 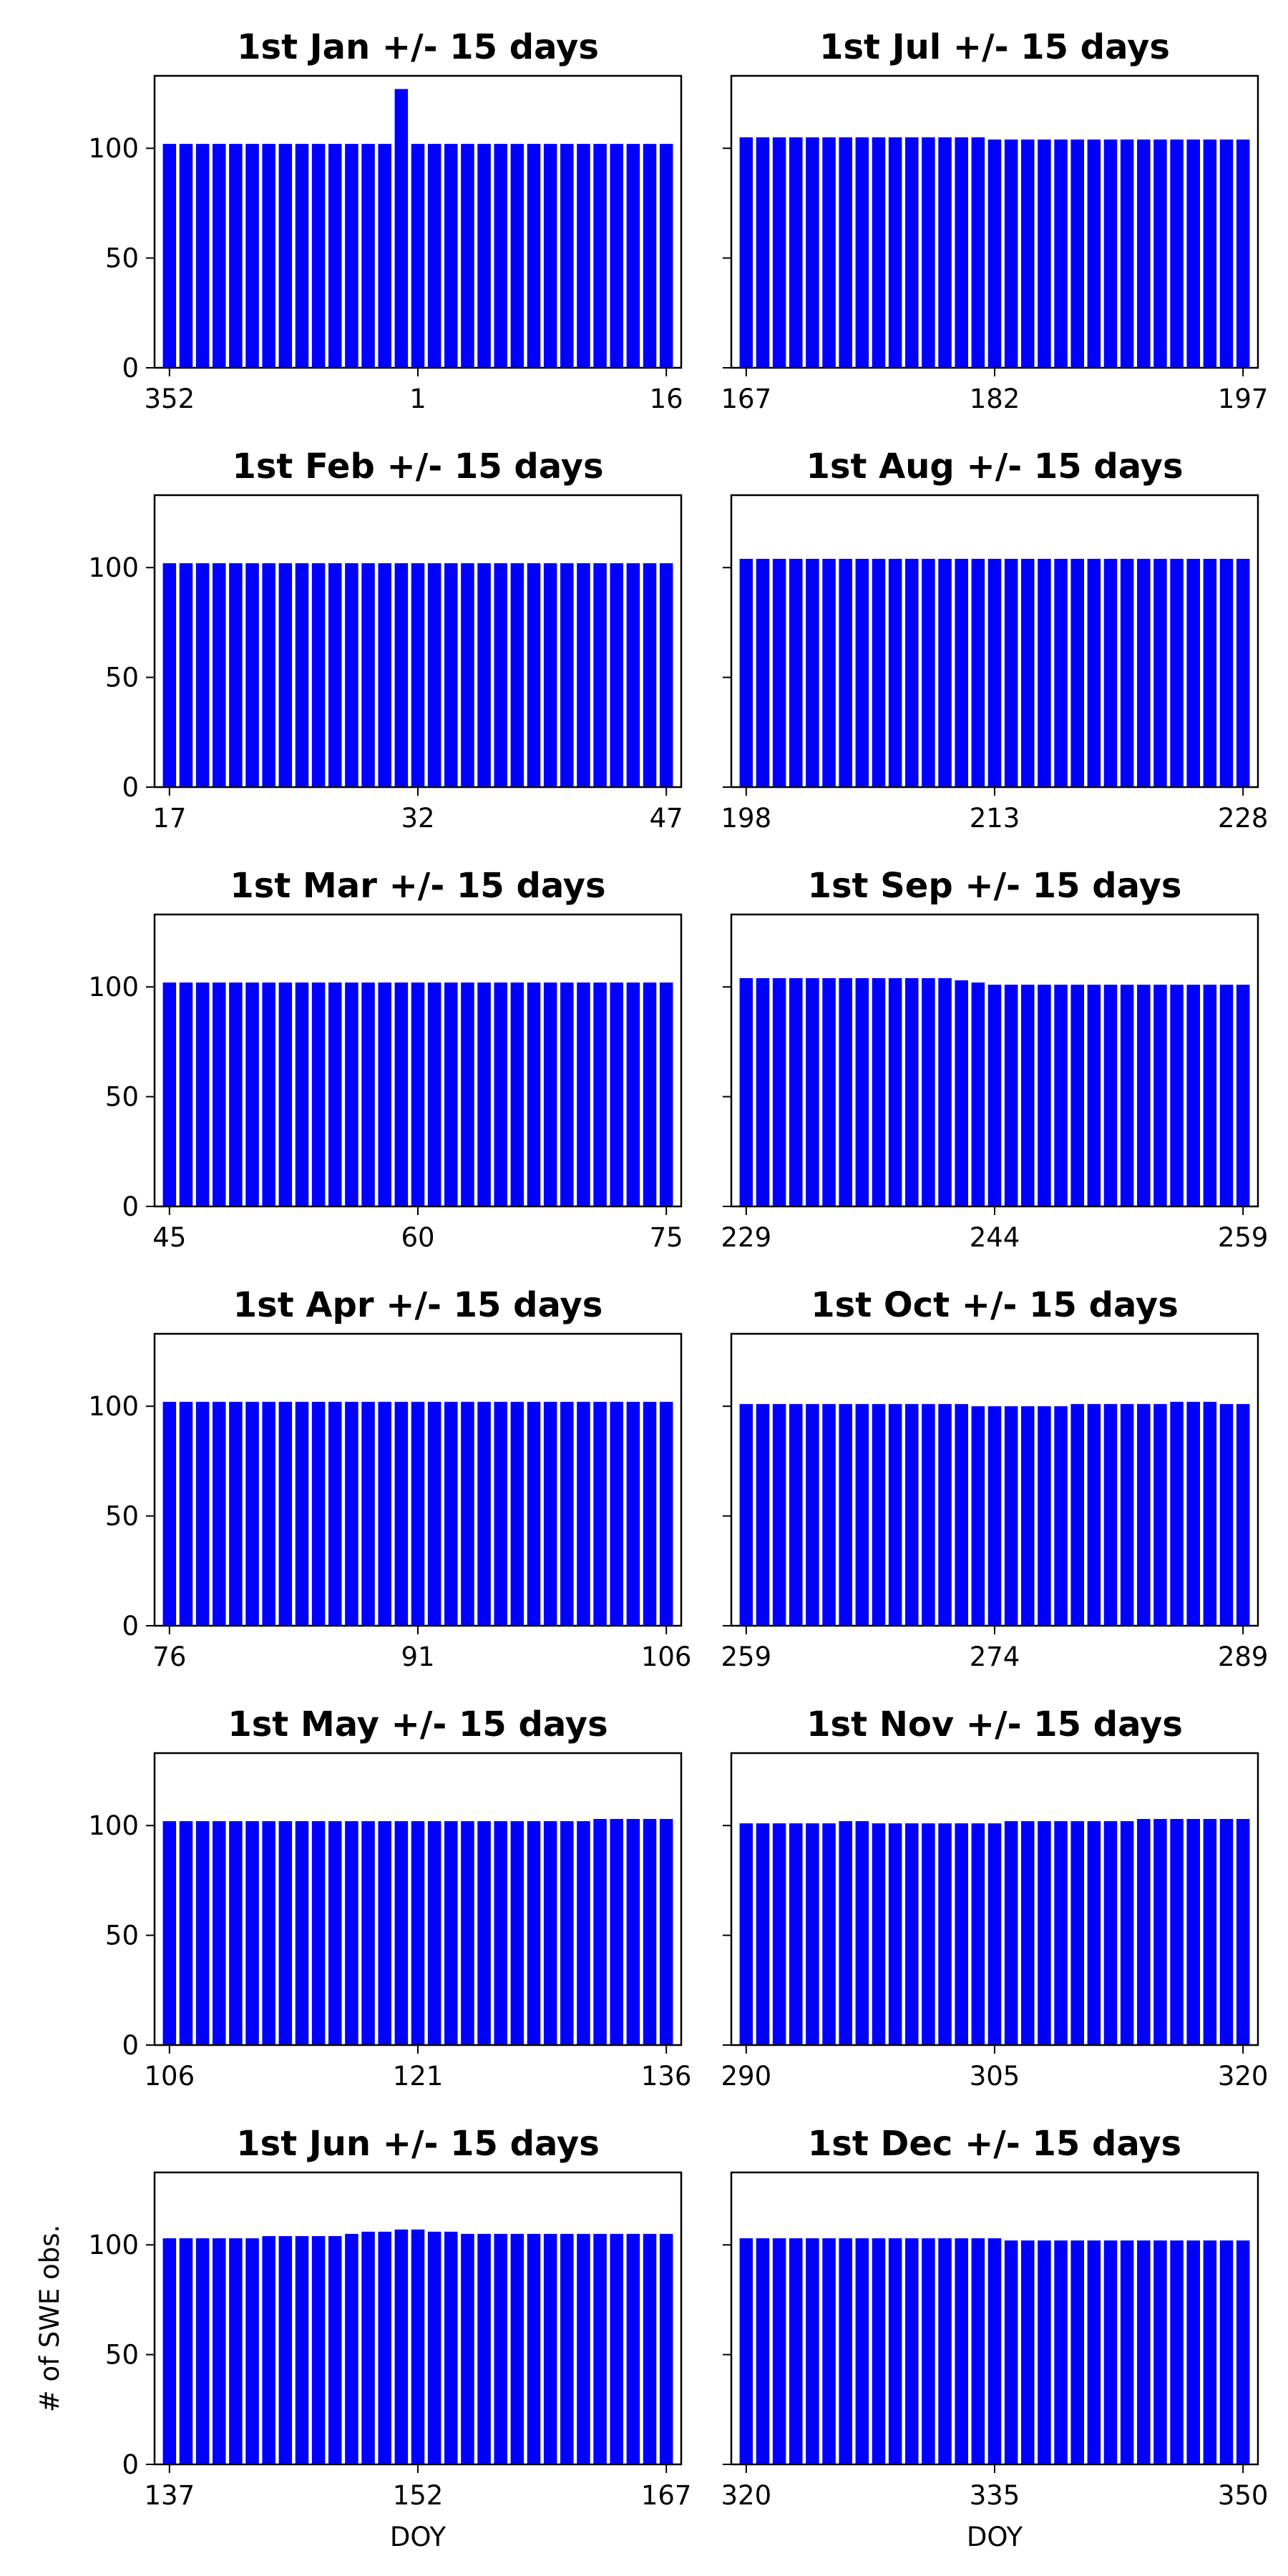 What do you see at coordinates (994, 2144) in the screenshot?
I see `panel-12-title: 1st Dec +/- 15 days` at bounding box center [994, 2144].